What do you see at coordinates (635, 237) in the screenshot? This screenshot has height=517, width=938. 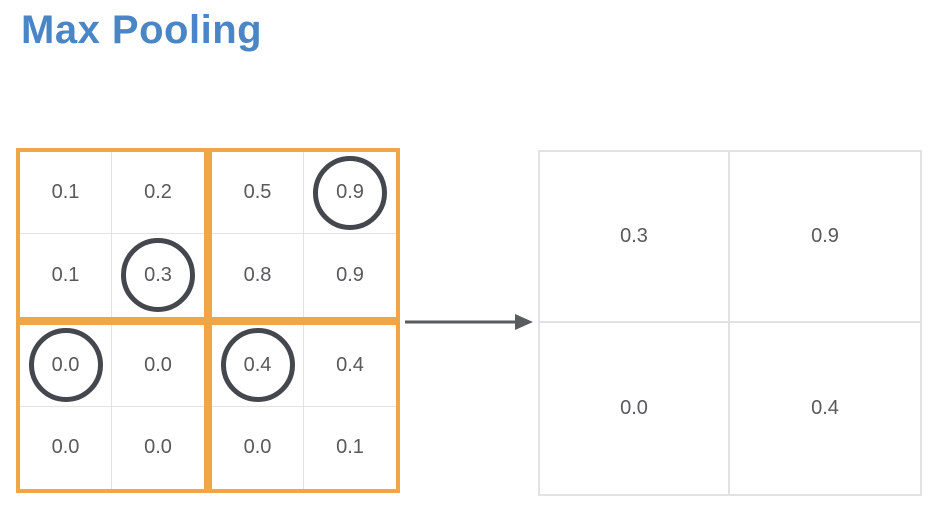 I see `output-cell: 0.3` at bounding box center [635, 237].